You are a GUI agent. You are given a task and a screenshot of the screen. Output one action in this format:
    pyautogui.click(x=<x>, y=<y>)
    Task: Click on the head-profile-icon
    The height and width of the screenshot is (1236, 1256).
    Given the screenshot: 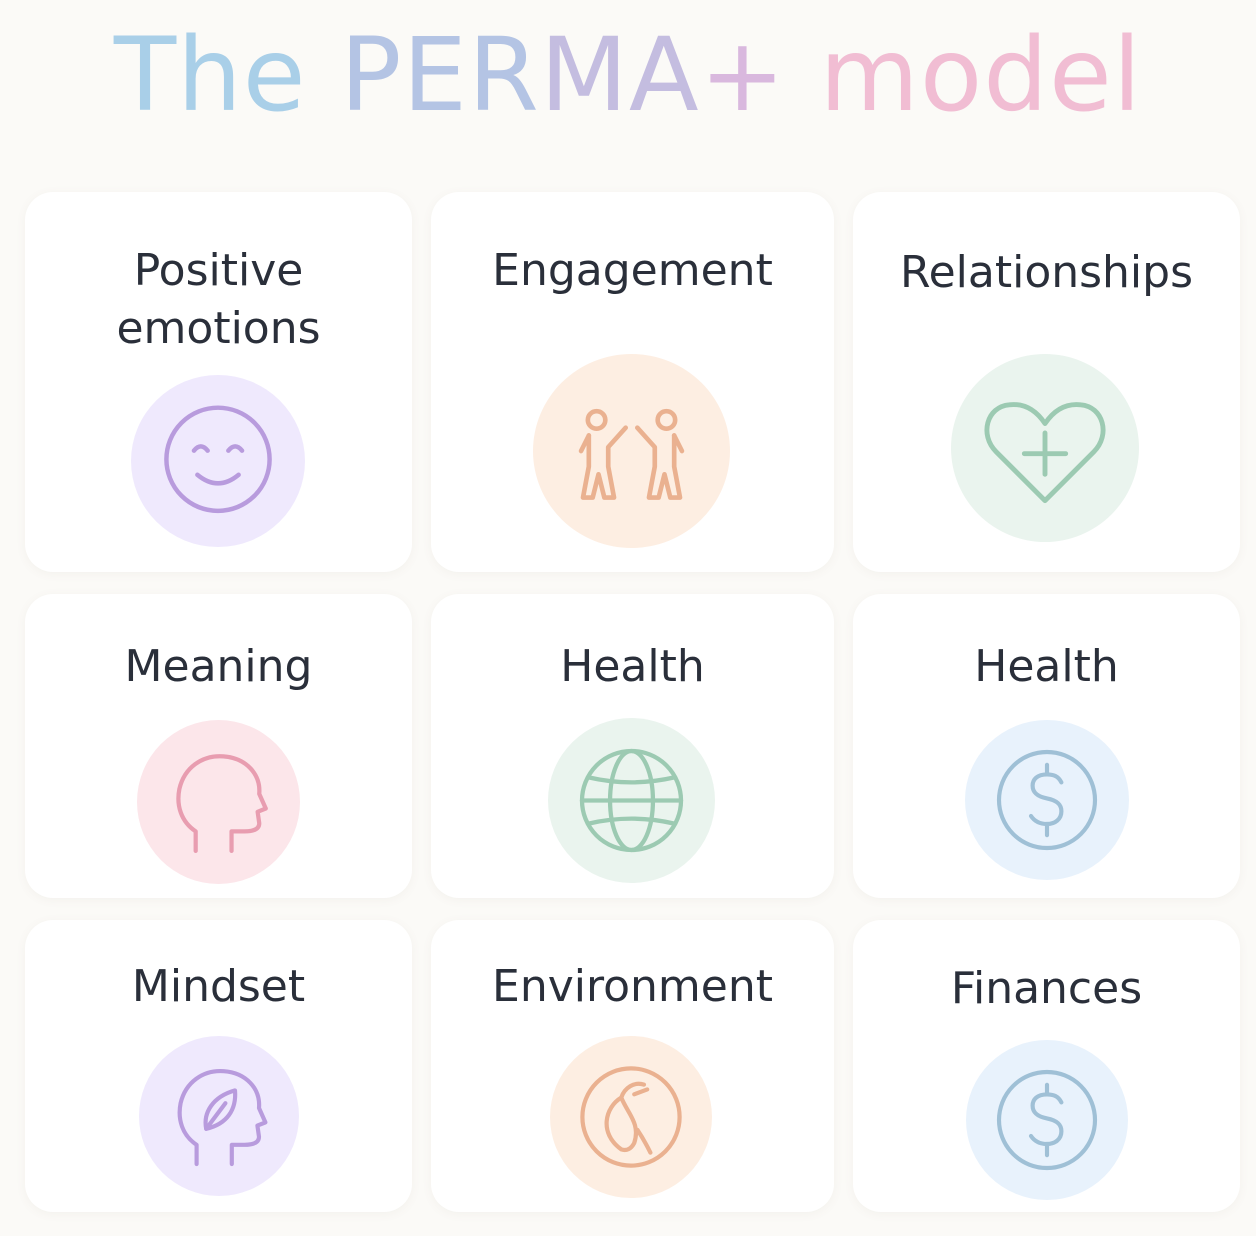 What is the action you would take?
    pyautogui.click(x=222, y=804)
    